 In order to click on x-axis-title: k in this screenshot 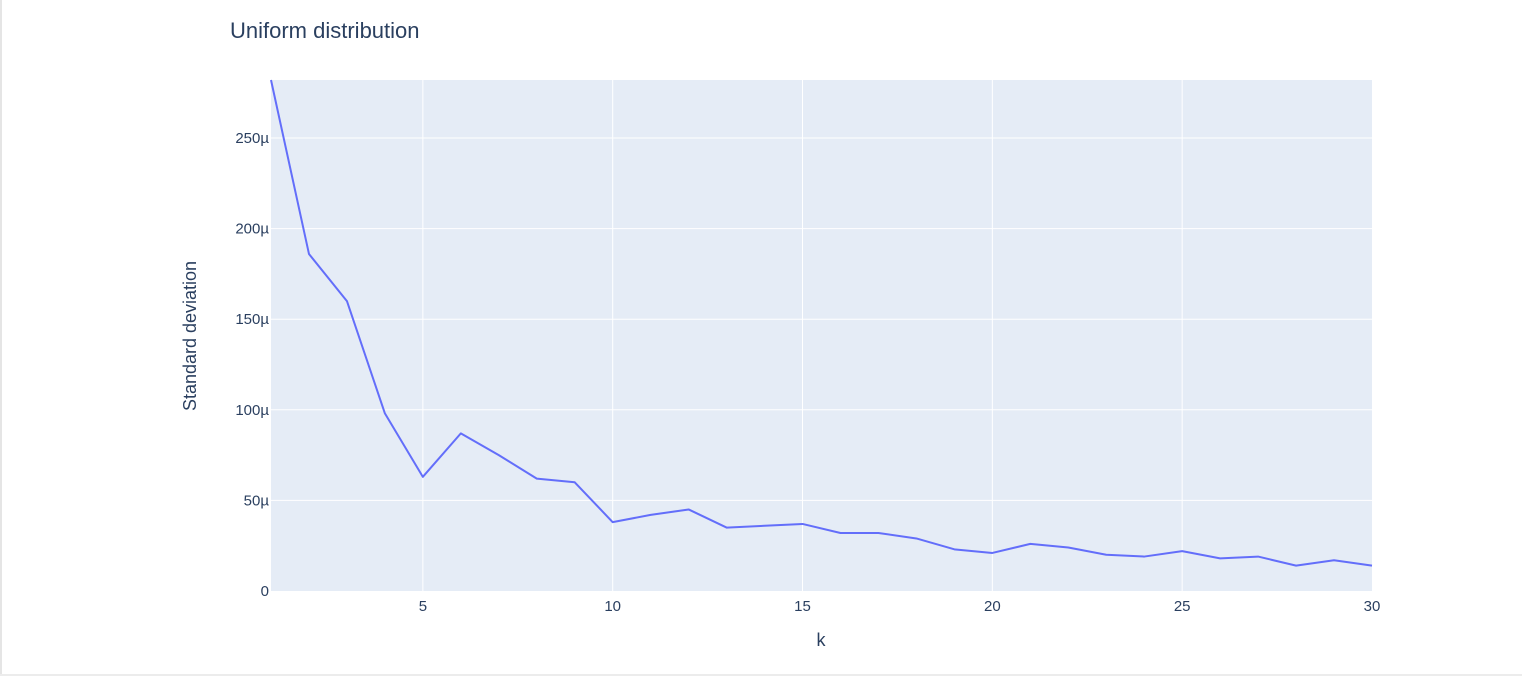, I will do `click(822, 640)`.